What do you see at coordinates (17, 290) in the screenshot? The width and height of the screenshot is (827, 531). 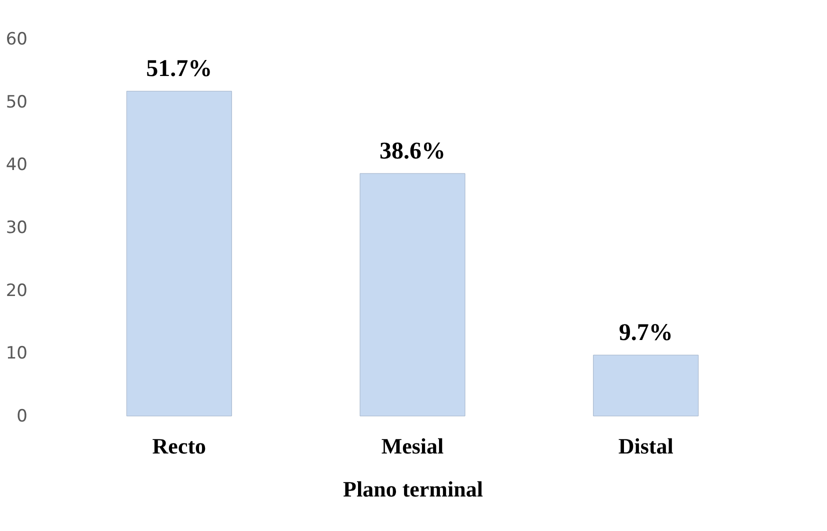 I see `y-tick-label: 20` at bounding box center [17, 290].